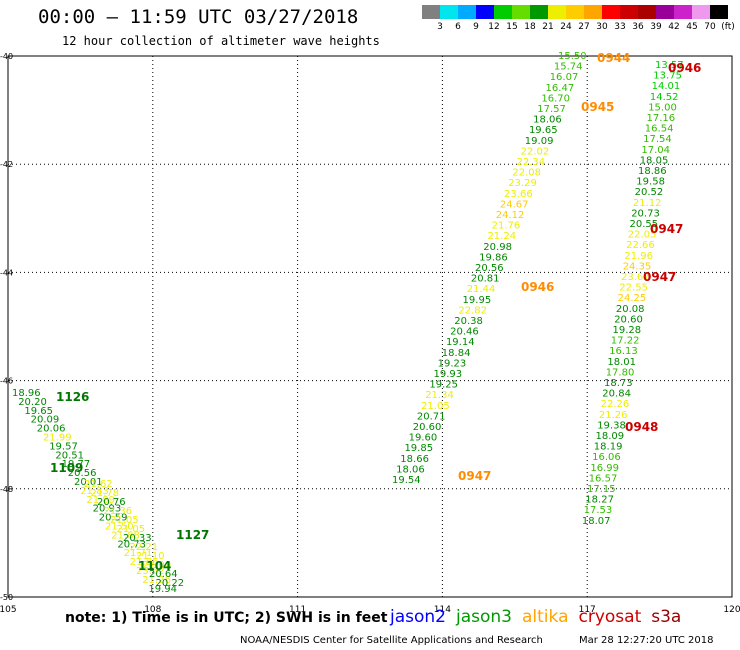  I want to click on swh-value-label: 18.84, so click(456, 353).